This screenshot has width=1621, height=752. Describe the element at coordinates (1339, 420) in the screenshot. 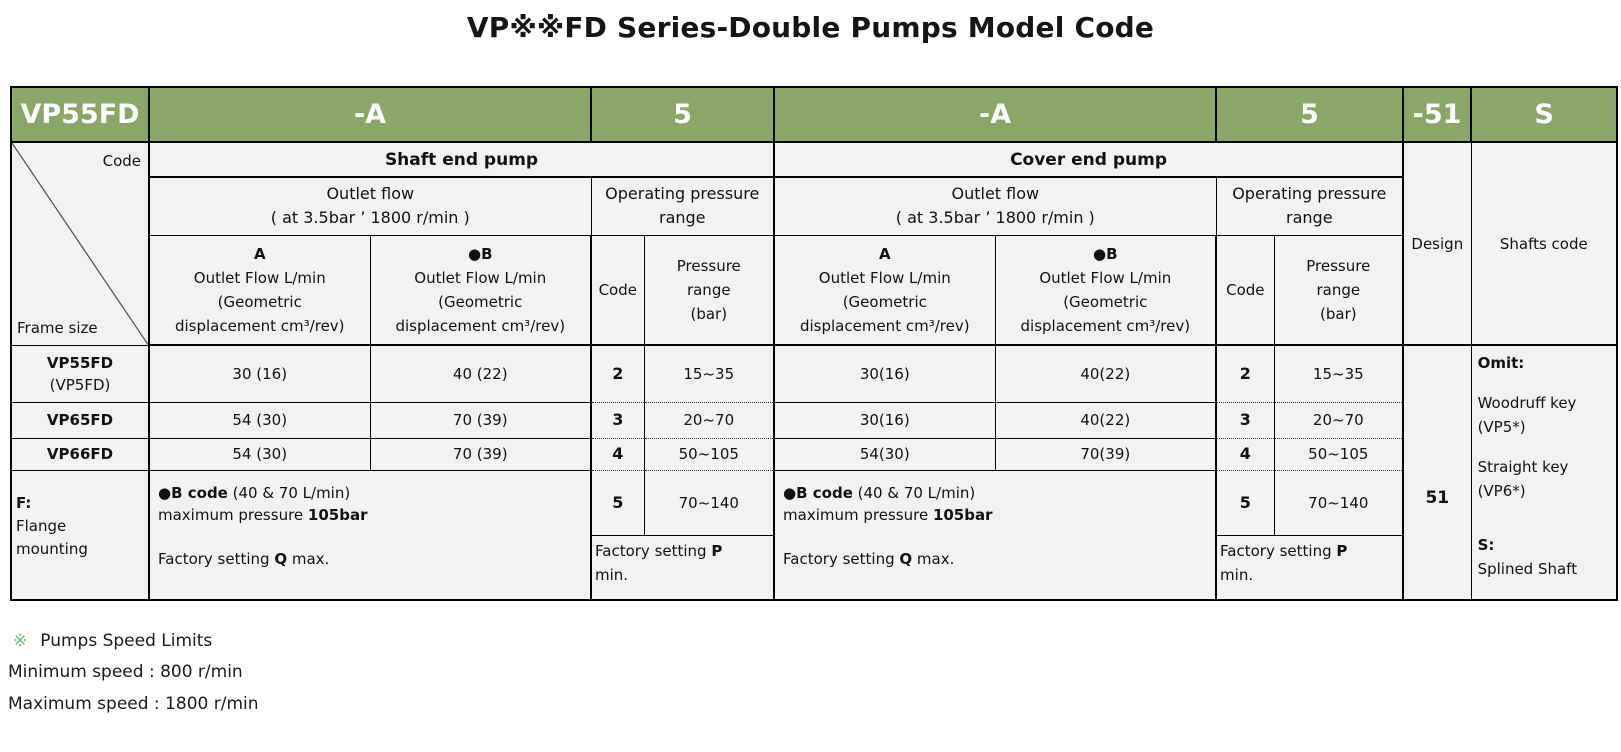

I see `cover-pressure-value: 20~70` at that location.